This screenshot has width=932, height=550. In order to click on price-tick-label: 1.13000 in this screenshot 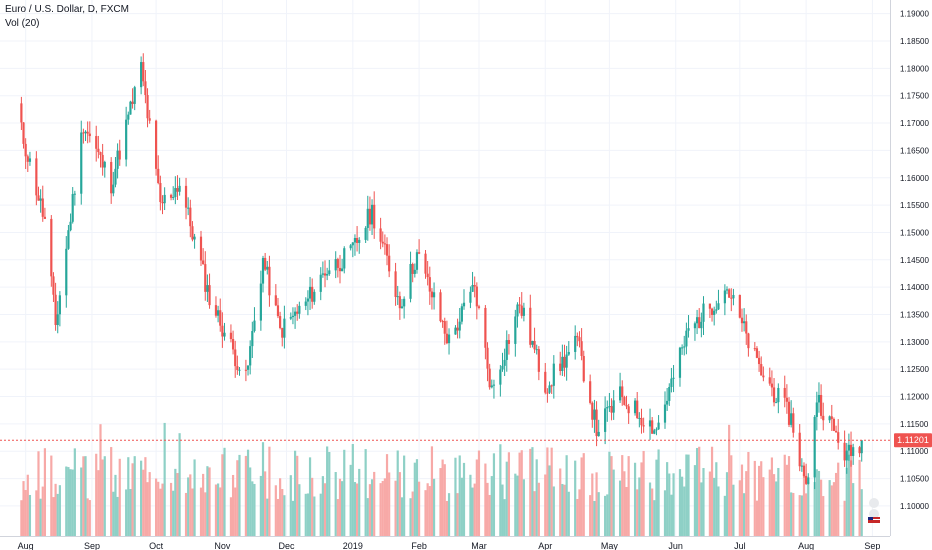, I will do `click(914, 342)`.